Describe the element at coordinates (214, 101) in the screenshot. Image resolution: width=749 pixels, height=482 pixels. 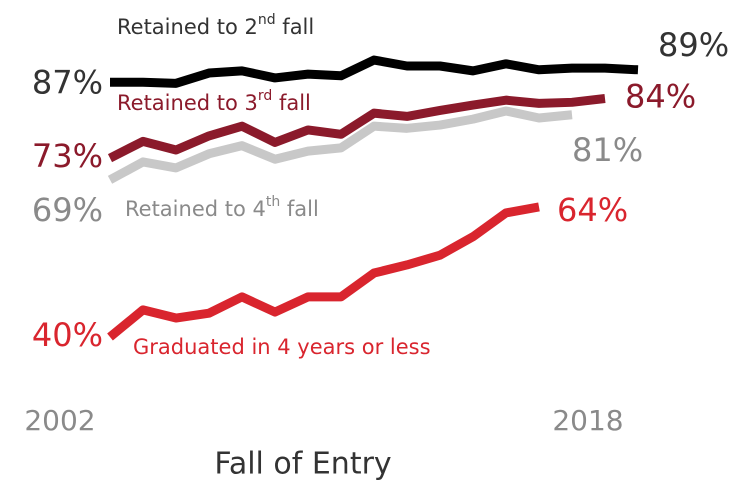
I see `series-label: Retained to 3rd fall` at that location.